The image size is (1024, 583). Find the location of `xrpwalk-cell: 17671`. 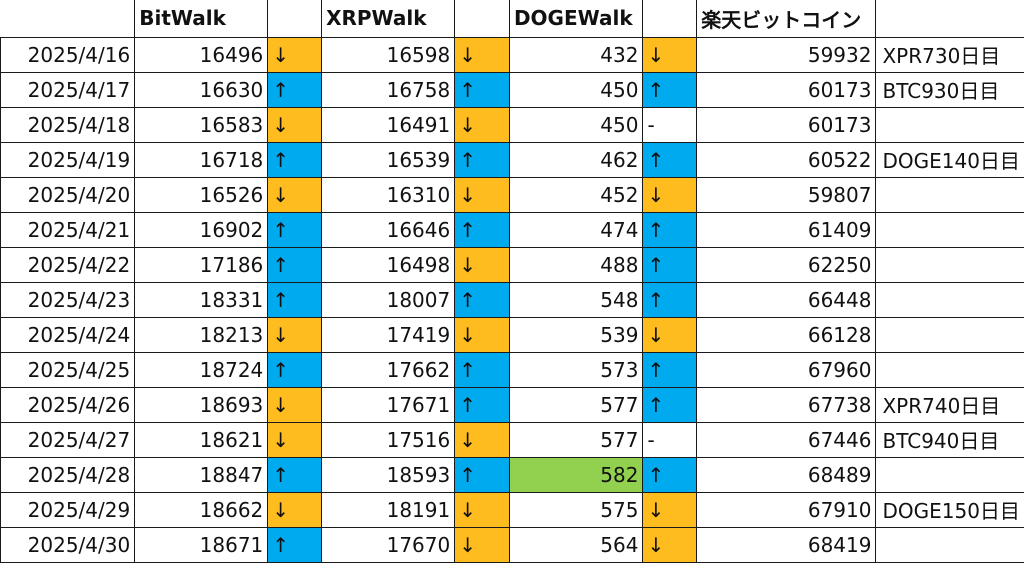

xrpwalk-cell: 17671 is located at coordinates (388, 404).